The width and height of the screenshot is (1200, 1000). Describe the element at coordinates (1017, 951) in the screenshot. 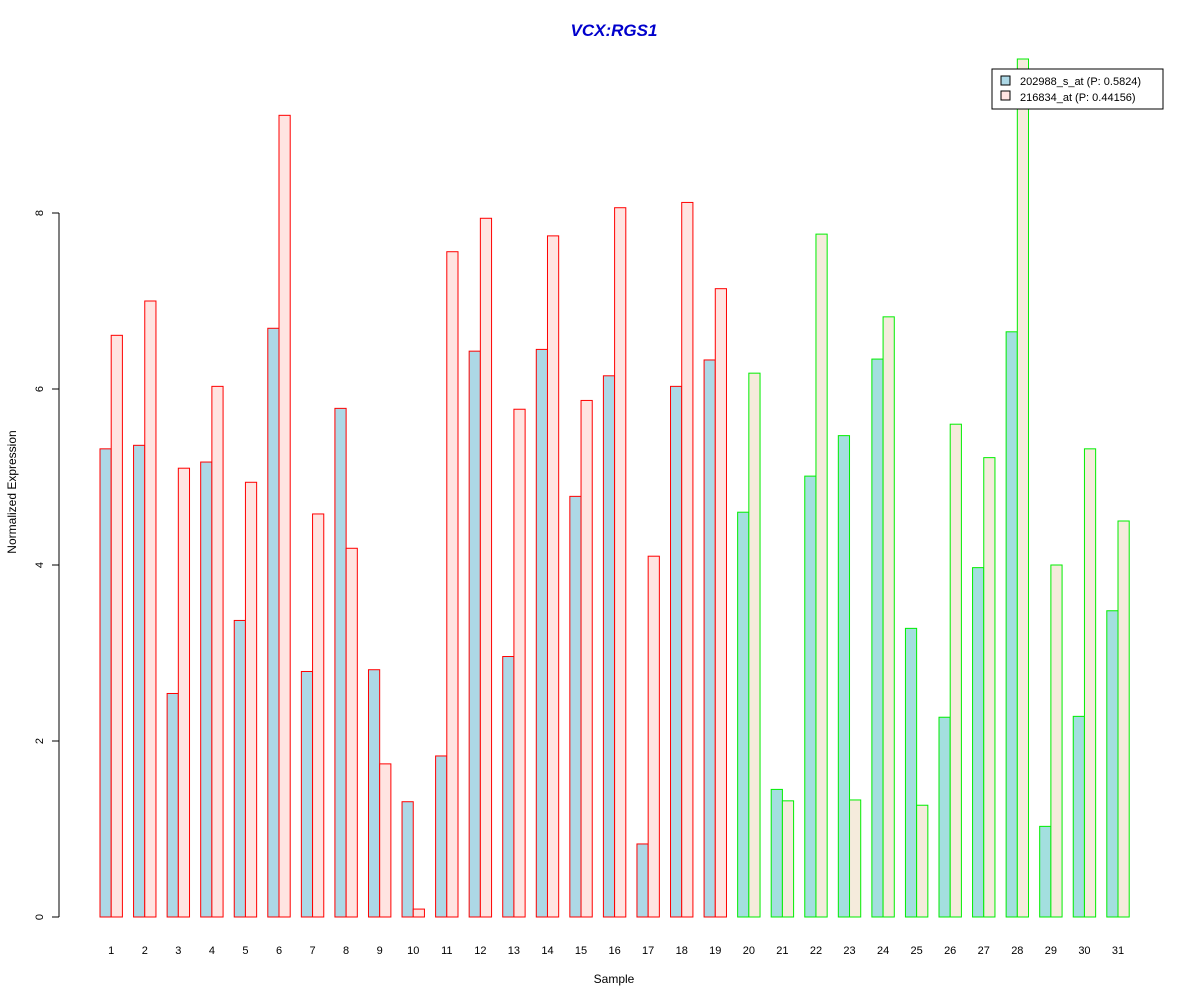

I see `x-tick-label: 28` at that location.